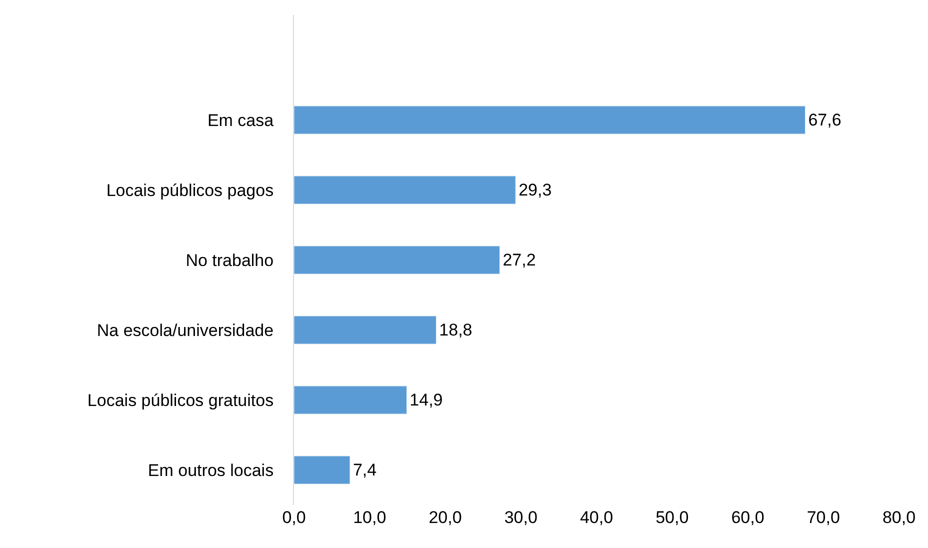 Image resolution: width=928 pixels, height=548 pixels. What do you see at coordinates (294, 517) in the screenshot?
I see `x-tick-label: 0,0` at bounding box center [294, 517].